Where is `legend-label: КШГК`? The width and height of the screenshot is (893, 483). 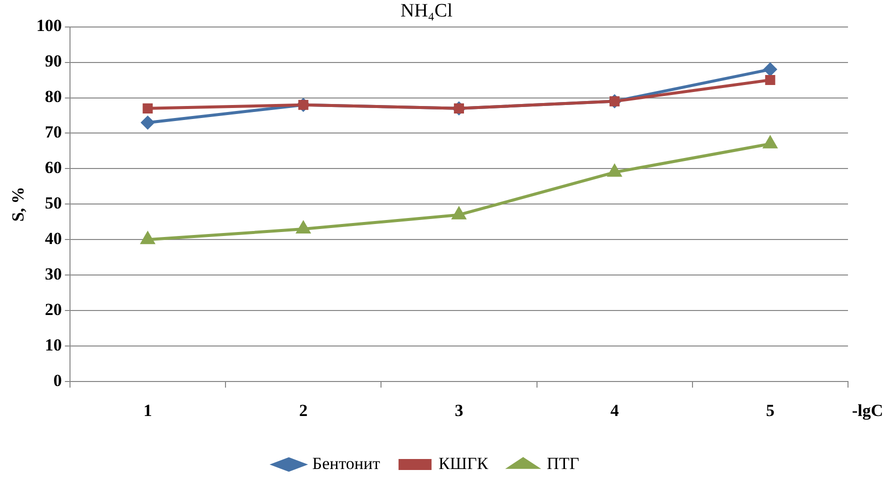 legend-label: КШГК is located at coordinates (463, 463).